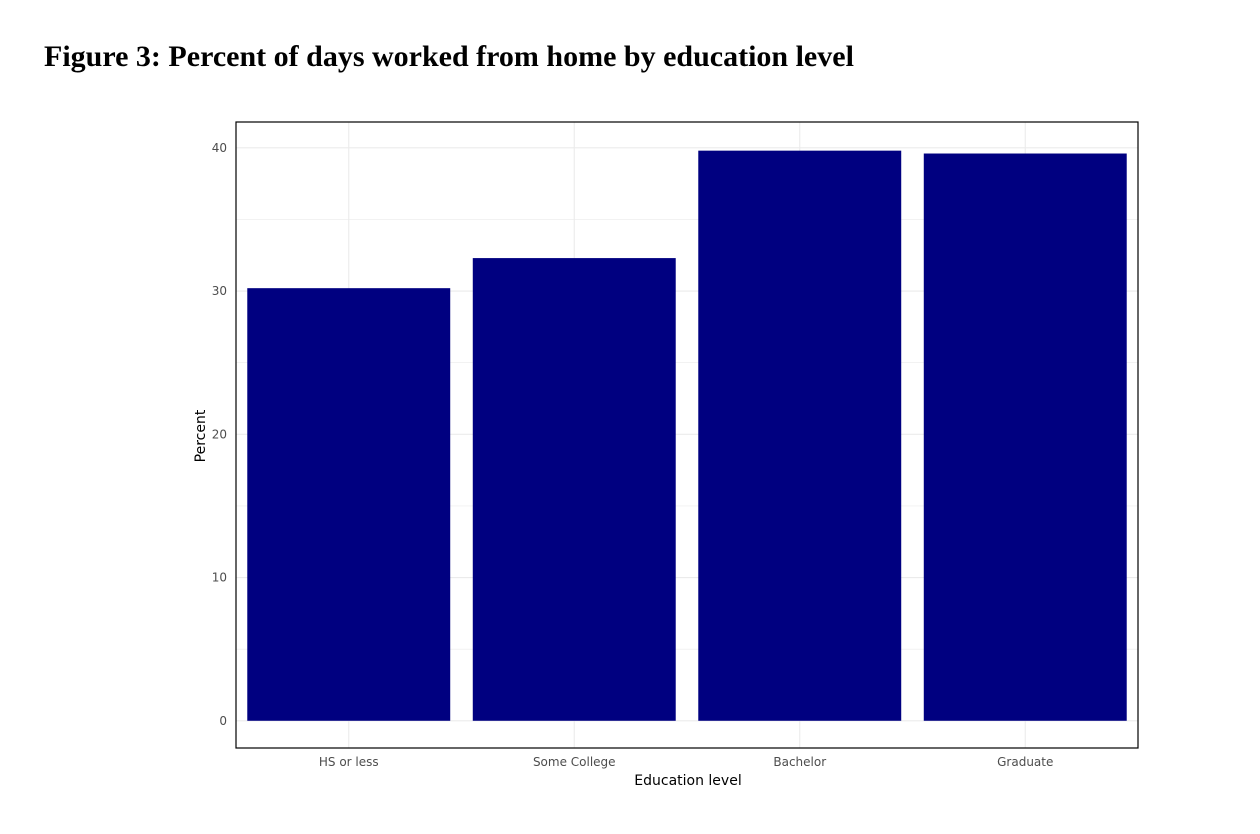 This screenshot has height=834, width=1260. I want to click on y-tick-label: 10, so click(219, 578).